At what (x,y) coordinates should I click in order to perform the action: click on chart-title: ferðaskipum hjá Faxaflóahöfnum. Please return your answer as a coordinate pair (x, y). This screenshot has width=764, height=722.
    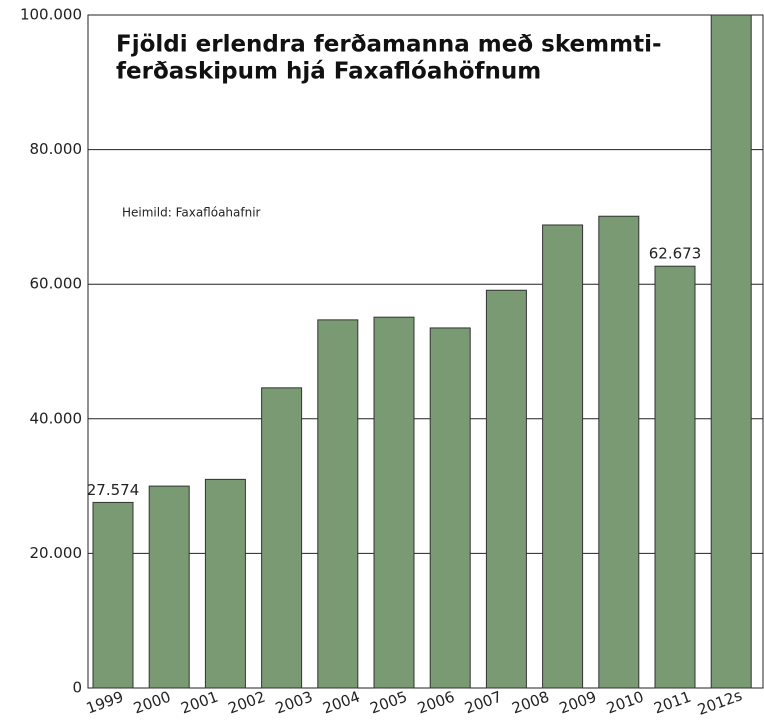
    Looking at the image, I should click on (328, 72).